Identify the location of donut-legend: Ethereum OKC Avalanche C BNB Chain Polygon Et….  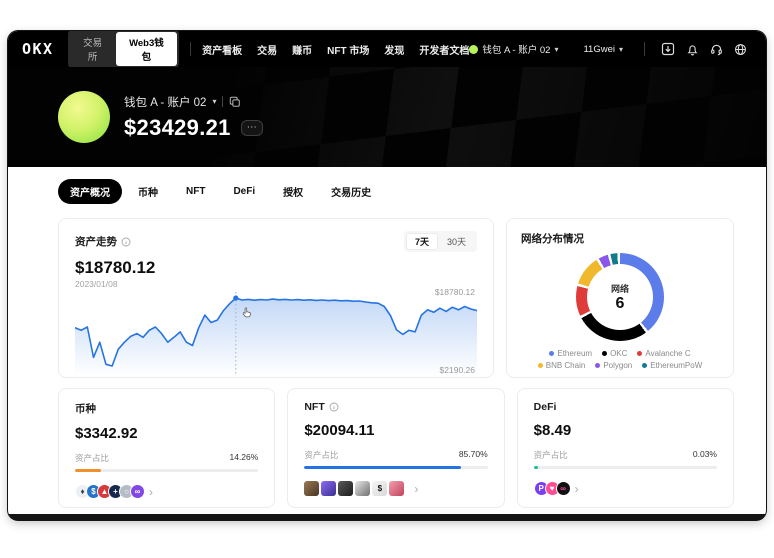
(620, 359).